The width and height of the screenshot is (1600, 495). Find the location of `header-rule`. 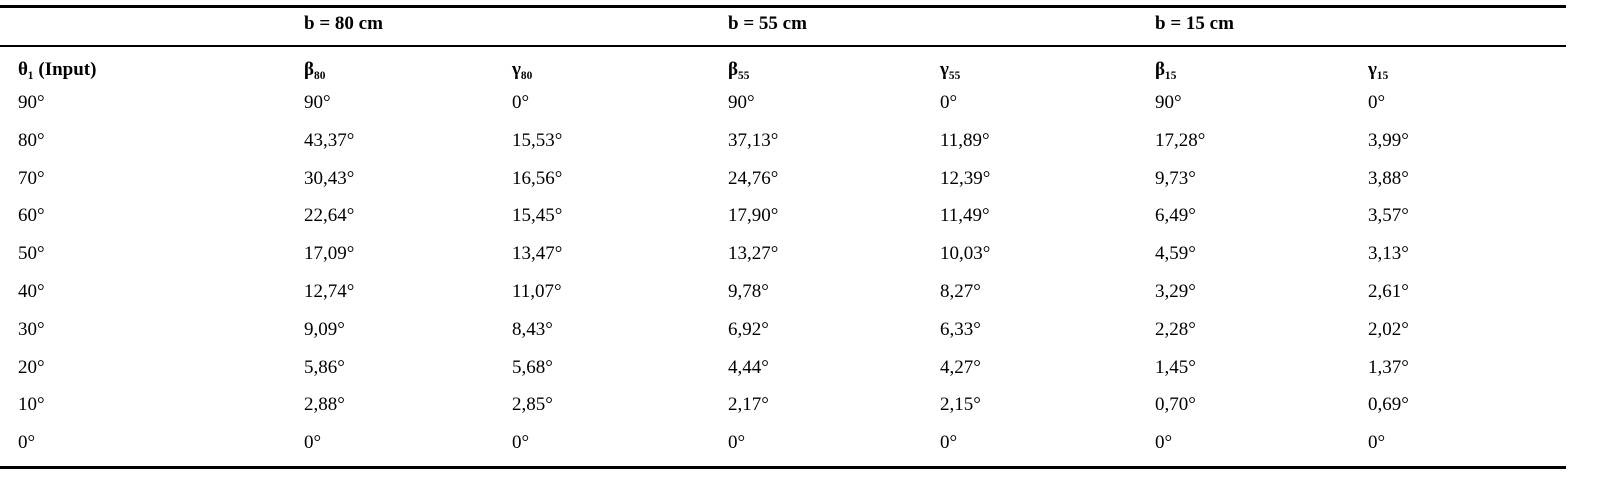

header-rule is located at coordinates (783, 46).